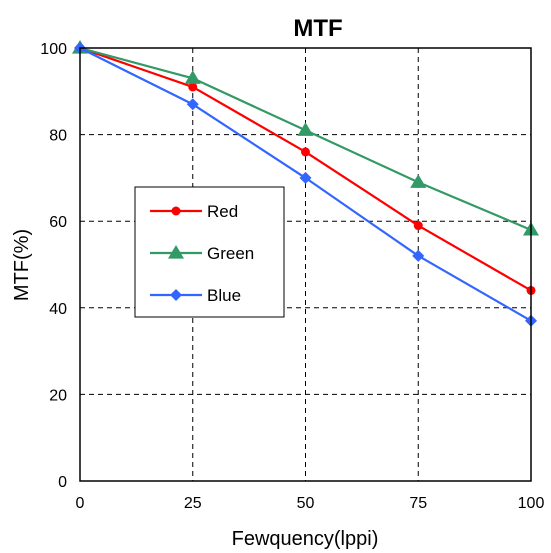  What do you see at coordinates (193, 503) in the screenshot?
I see `x-tick-label: 25` at bounding box center [193, 503].